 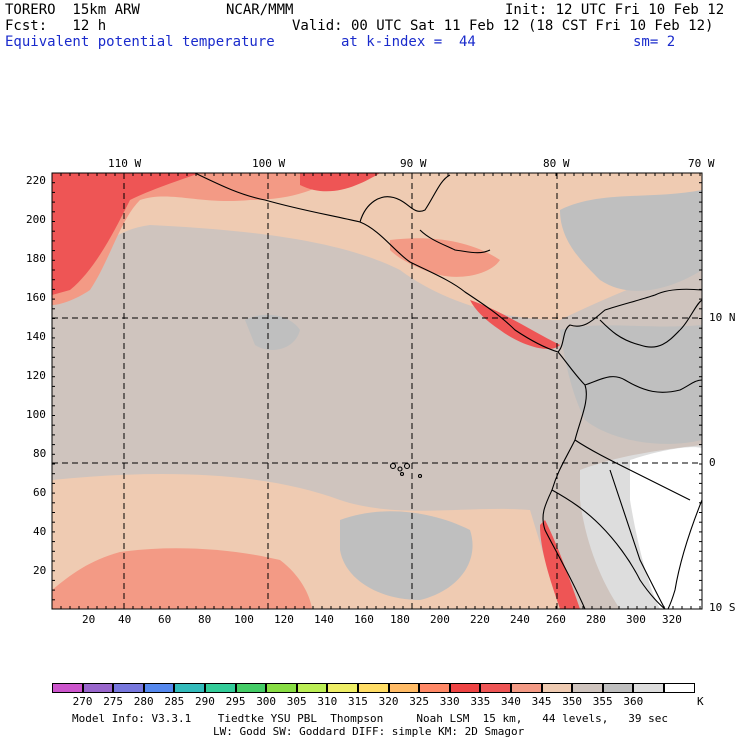 What do you see at coordinates (633, 701) in the screenshot?
I see `colorbar-label: 360` at bounding box center [633, 701].